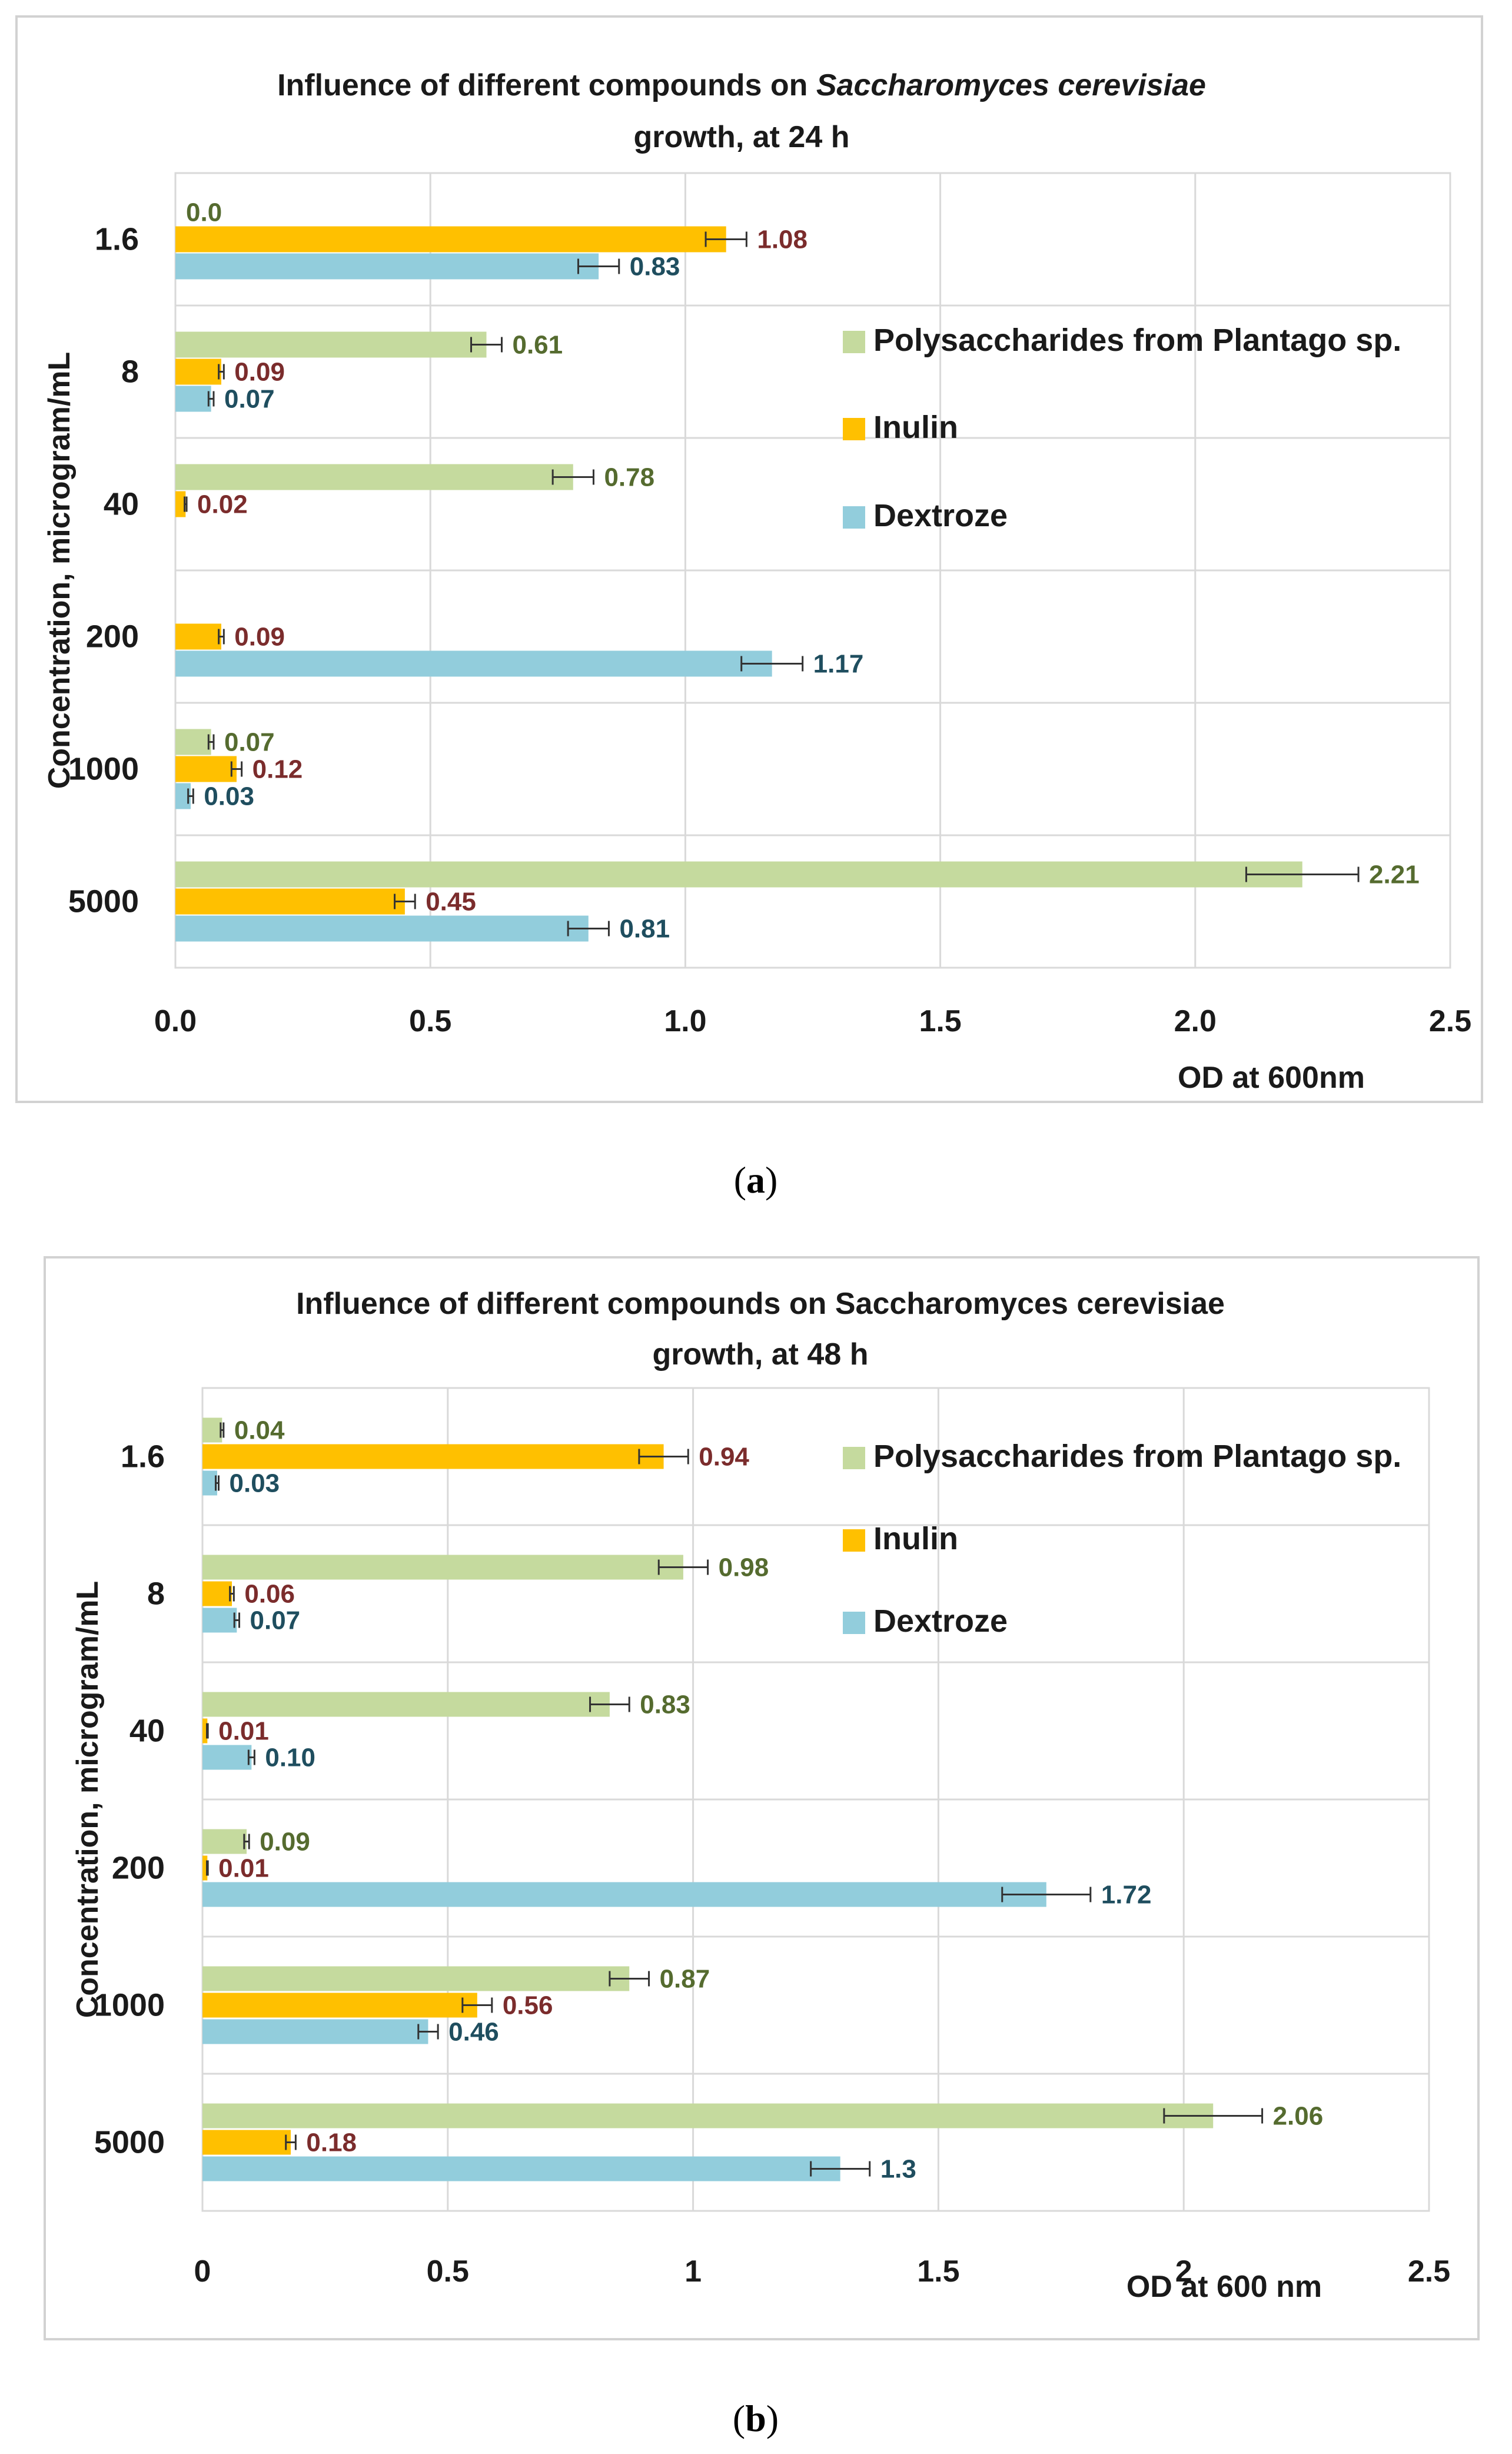 The width and height of the screenshot is (1512, 2454). What do you see at coordinates (938, 2272) in the screenshot?
I see `x-tick-label: 1.5` at bounding box center [938, 2272].